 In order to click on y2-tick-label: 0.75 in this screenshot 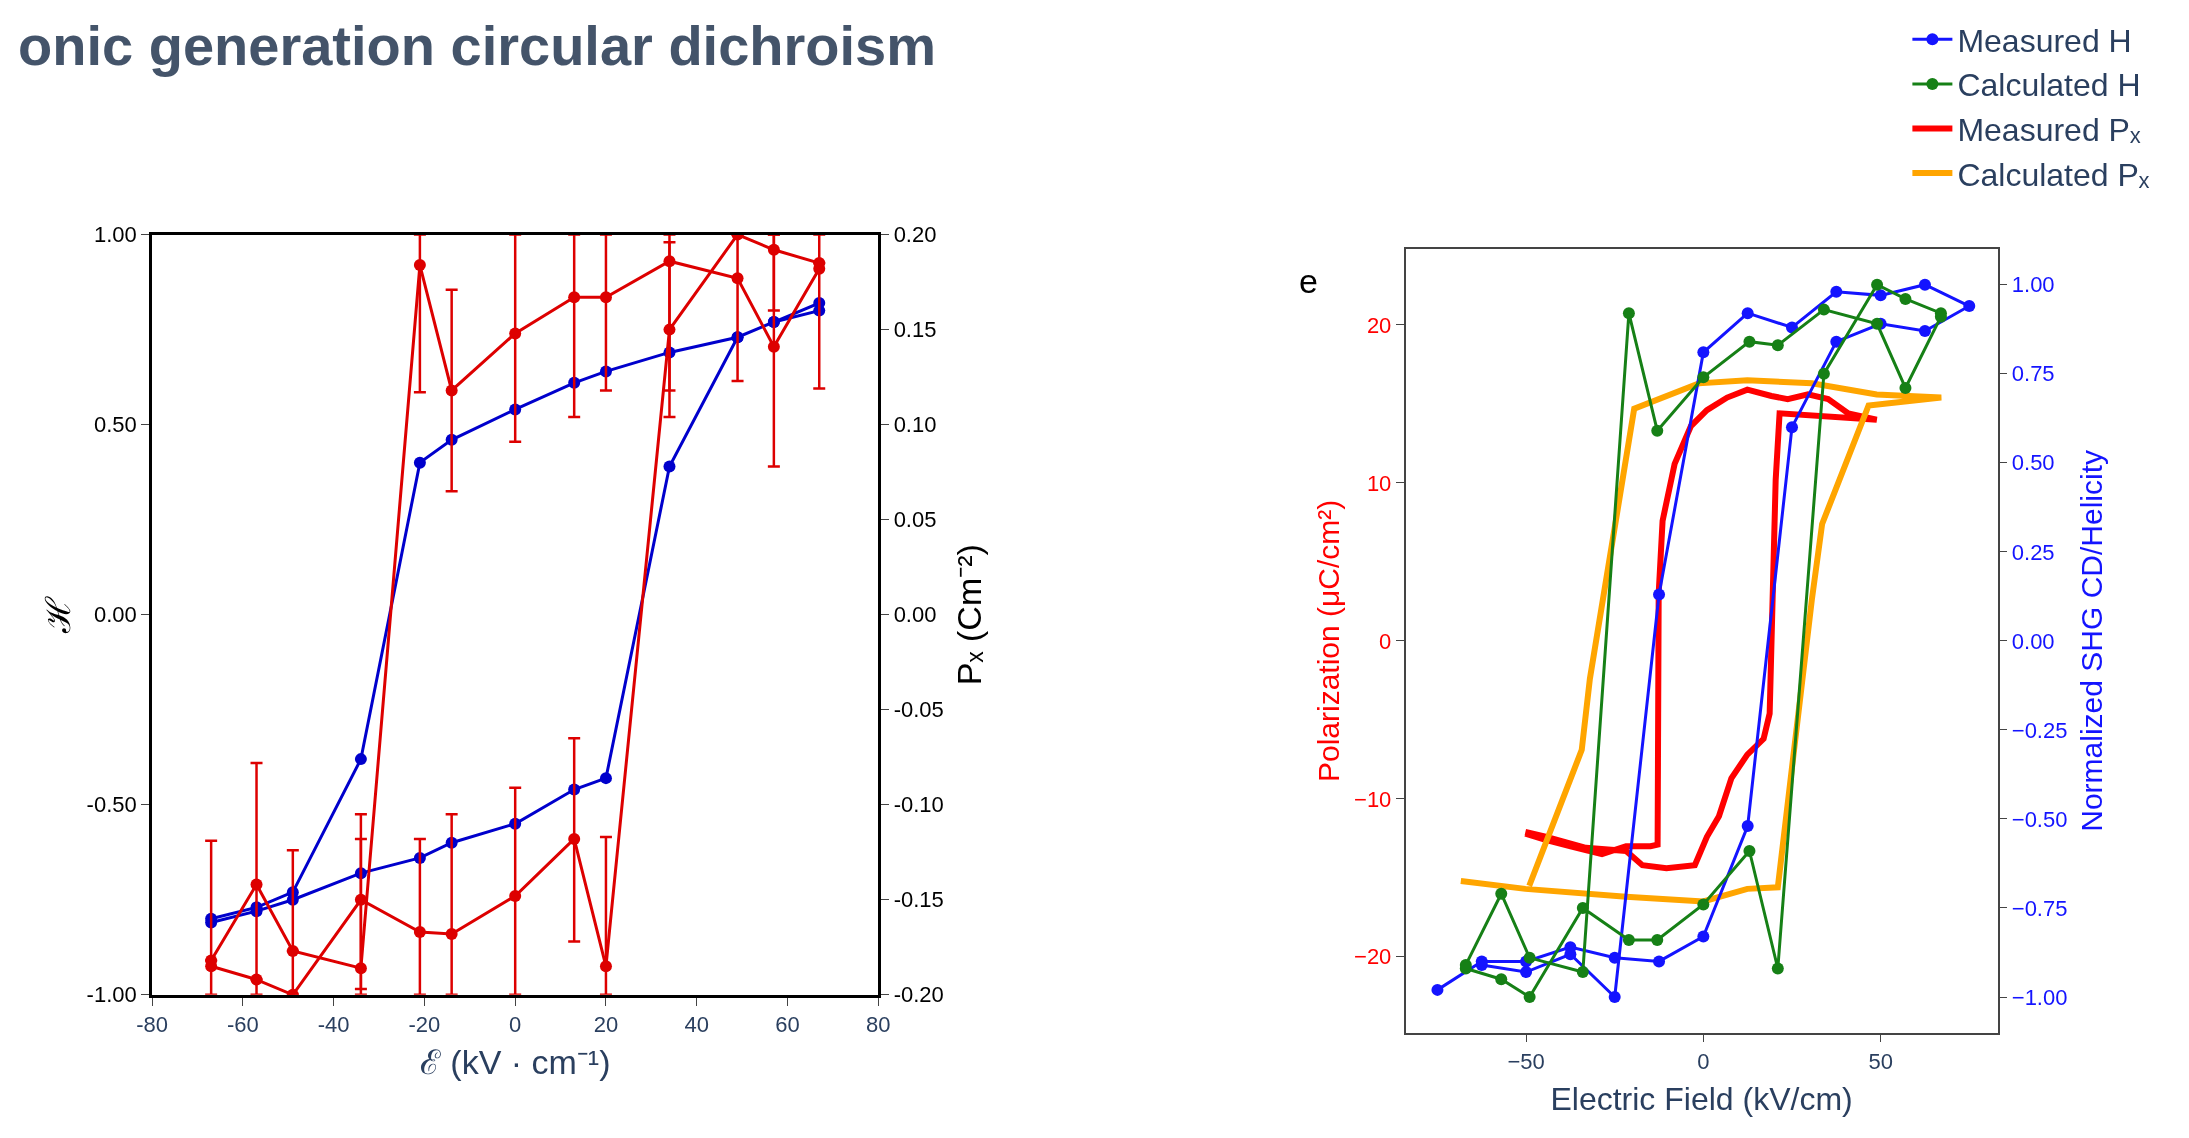, I will do `click(2033, 374)`.